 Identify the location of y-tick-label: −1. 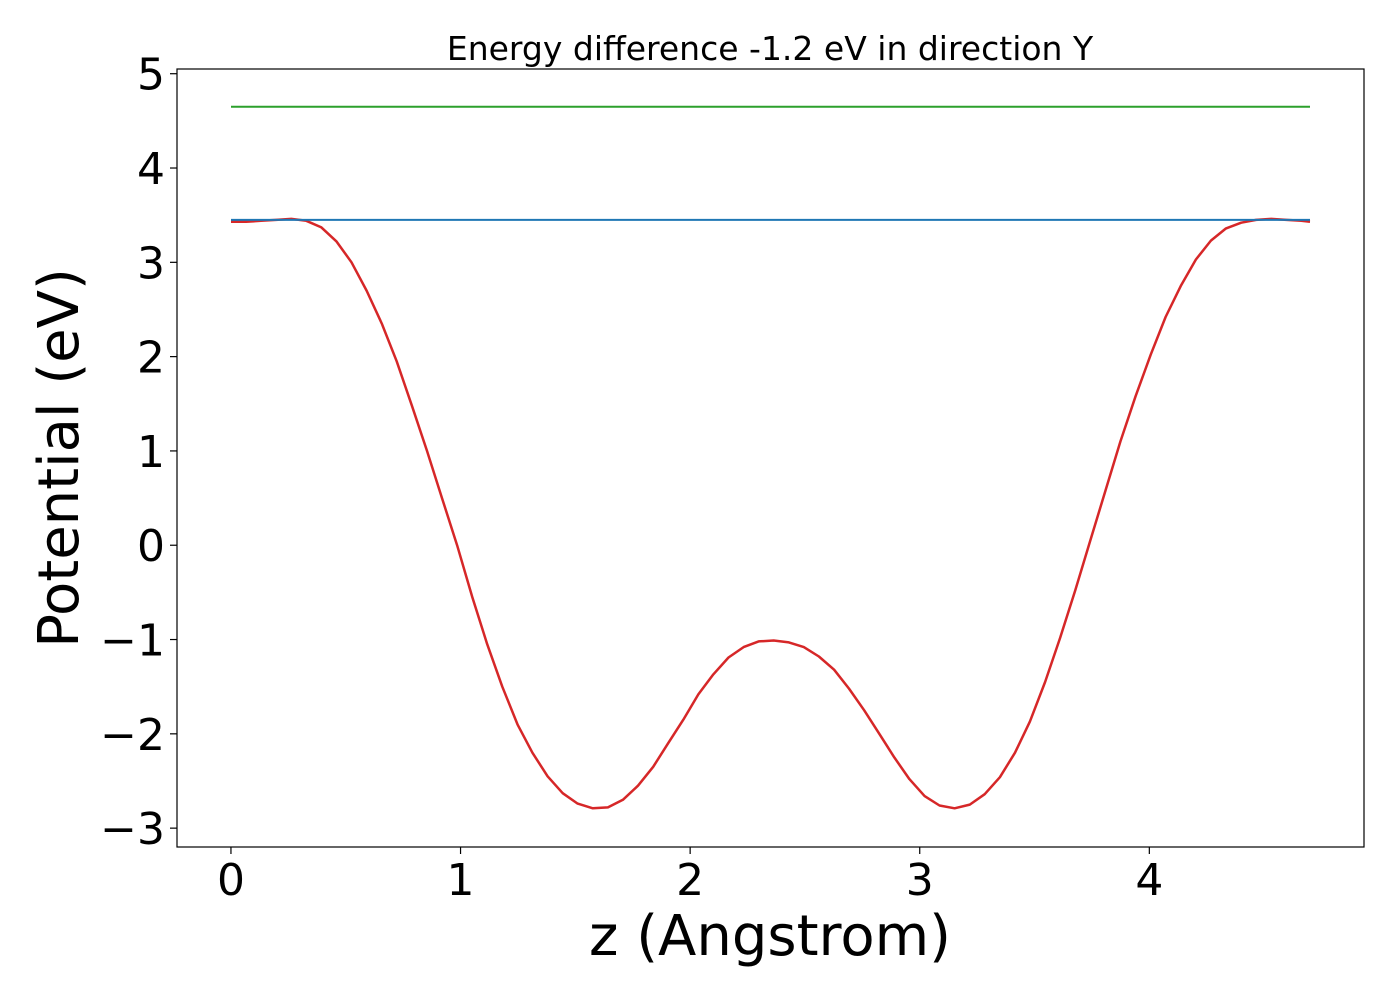
(132, 641).